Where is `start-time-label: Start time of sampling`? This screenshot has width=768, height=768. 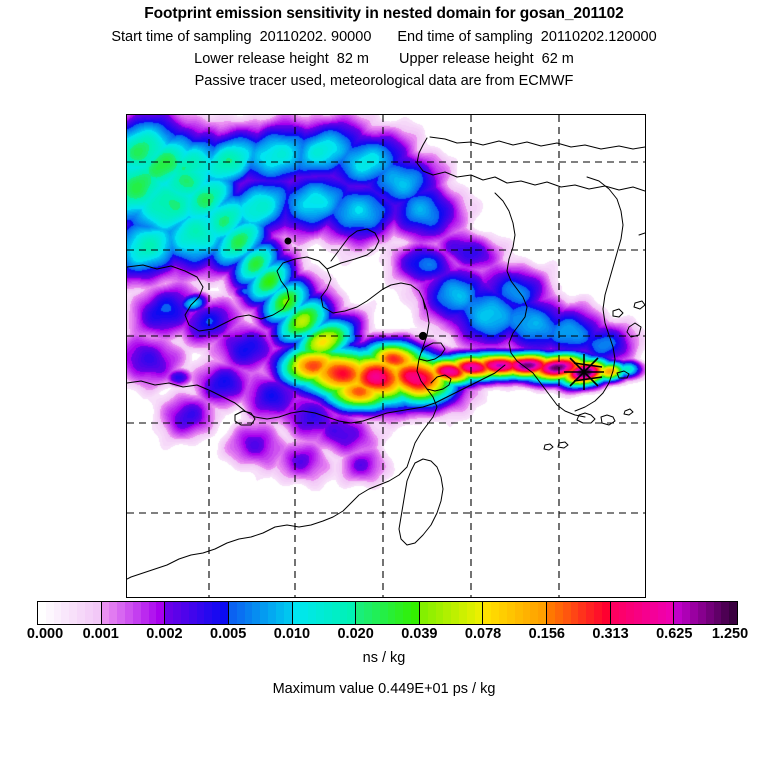 start-time-label: Start time of sampling is located at coordinates (181, 37).